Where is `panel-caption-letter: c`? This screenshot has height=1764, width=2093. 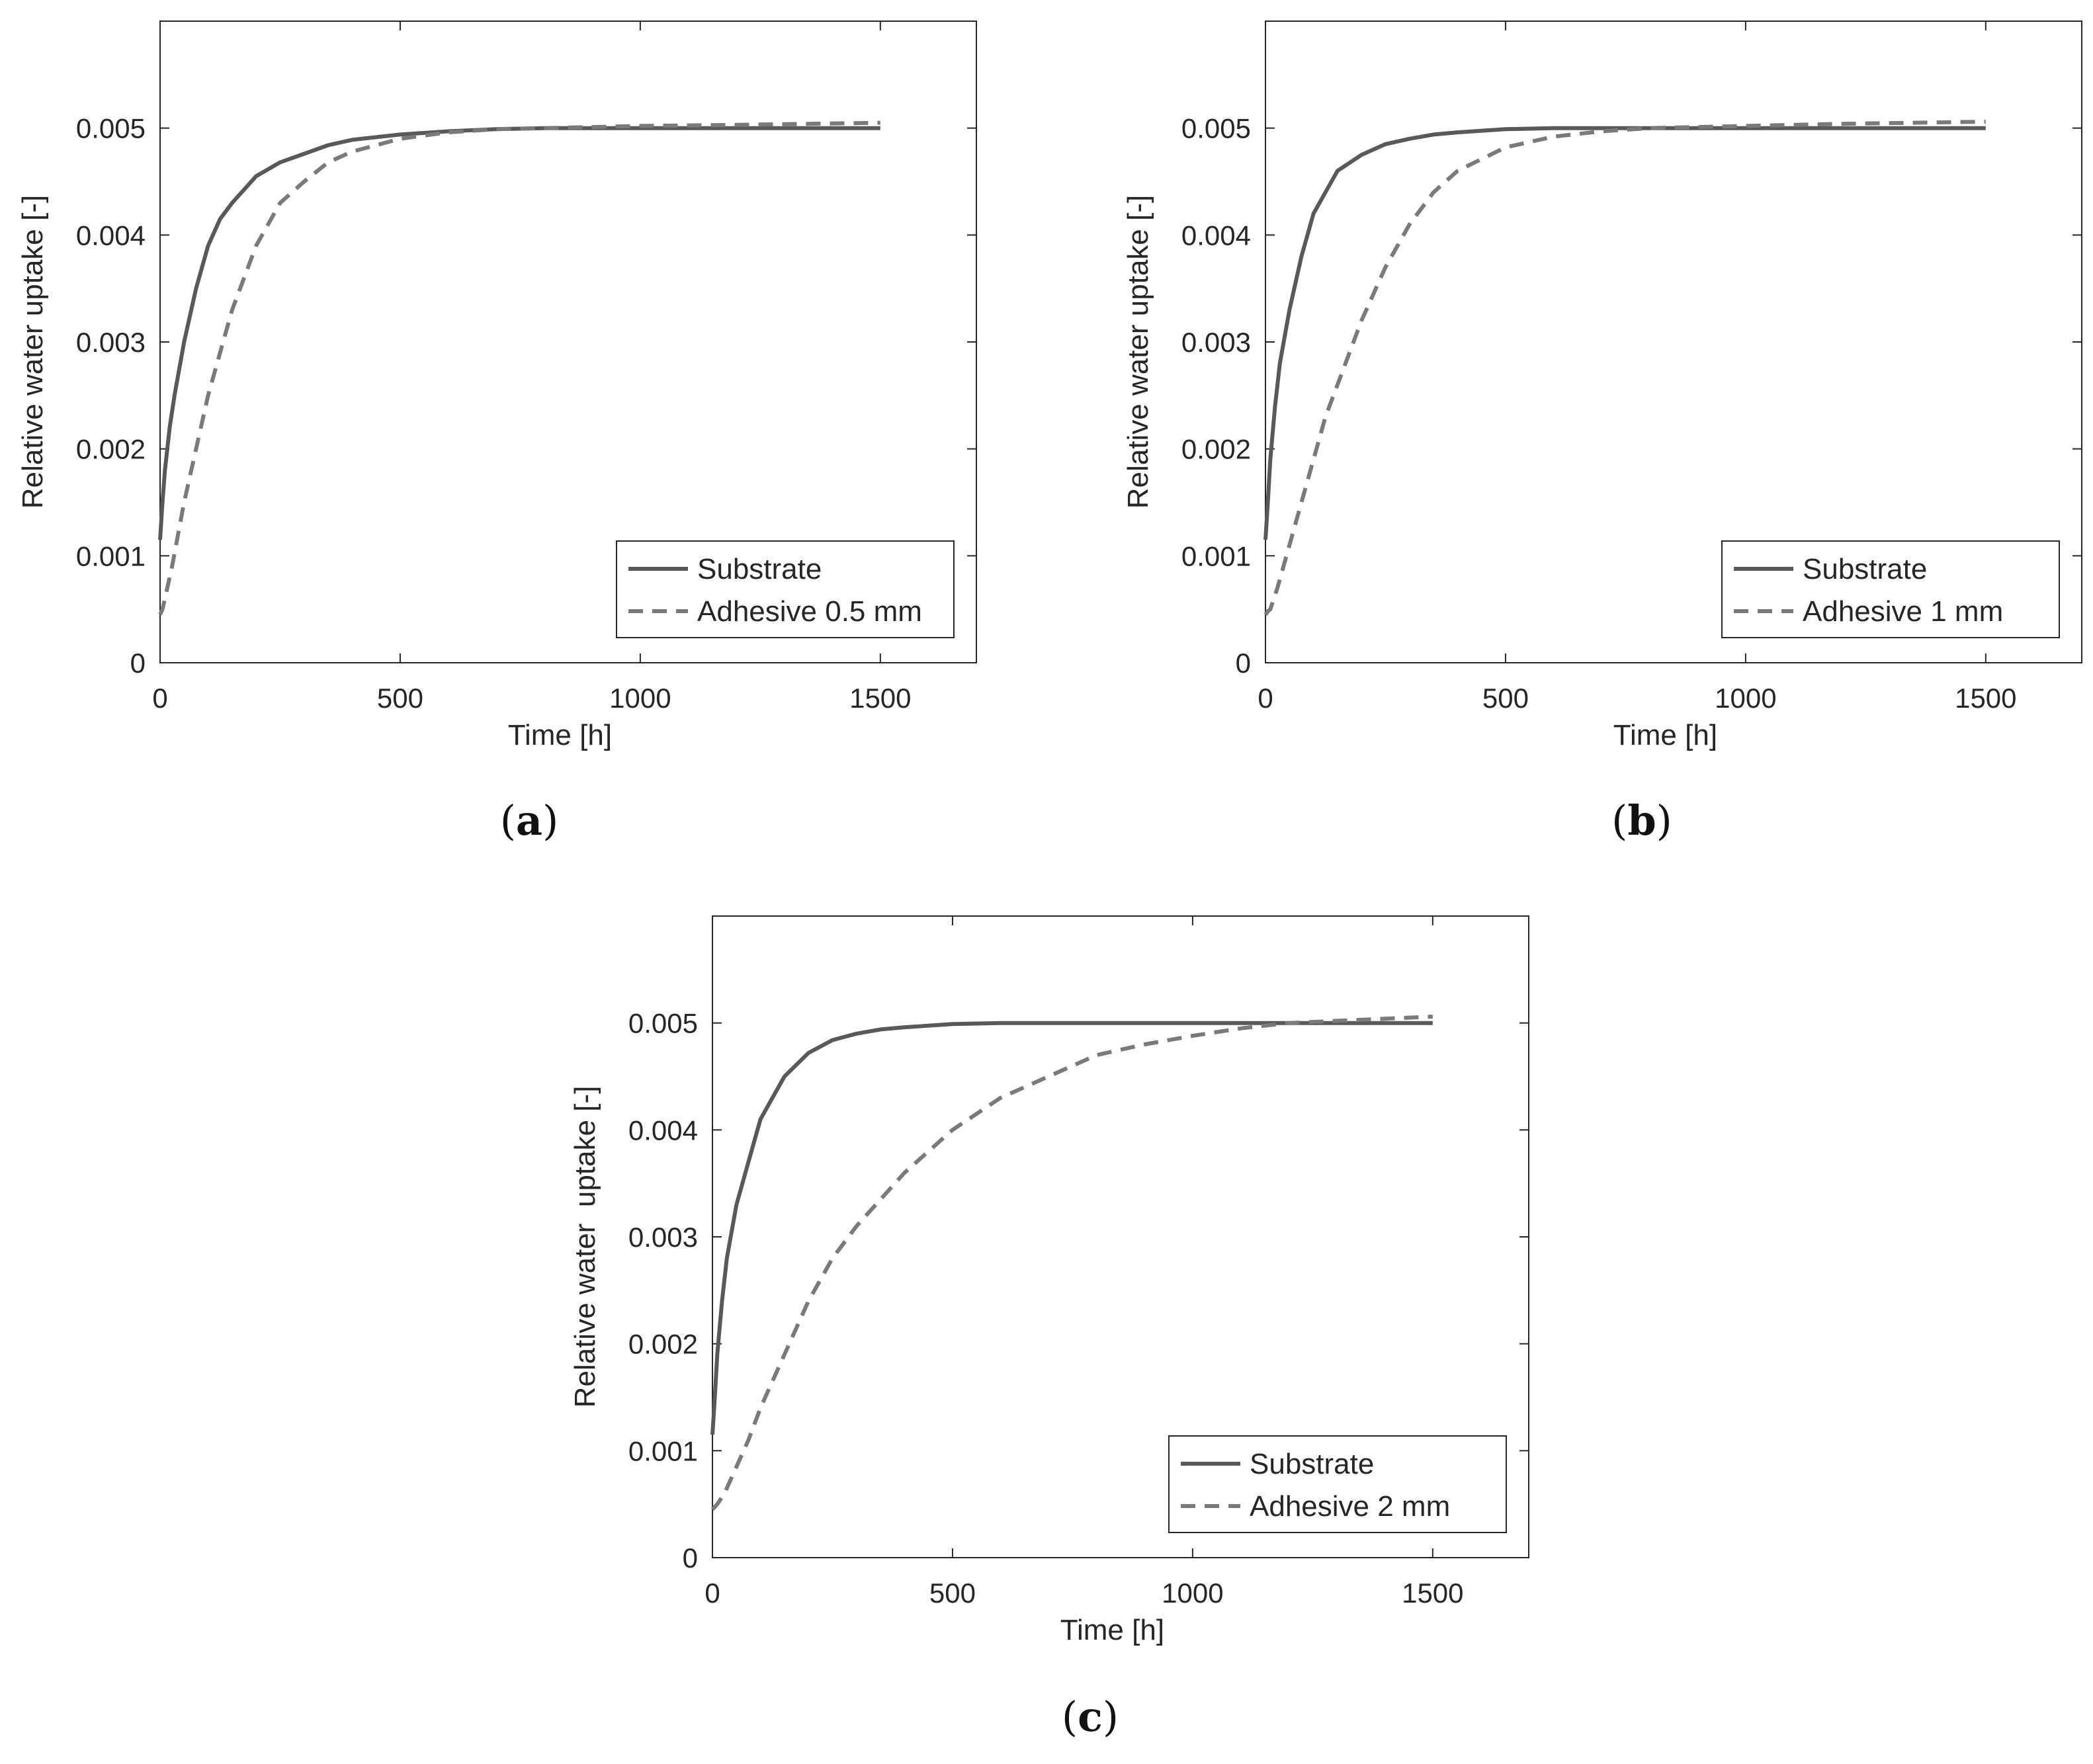 panel-caption-letter: c is located at coordinates (1090, 1717).